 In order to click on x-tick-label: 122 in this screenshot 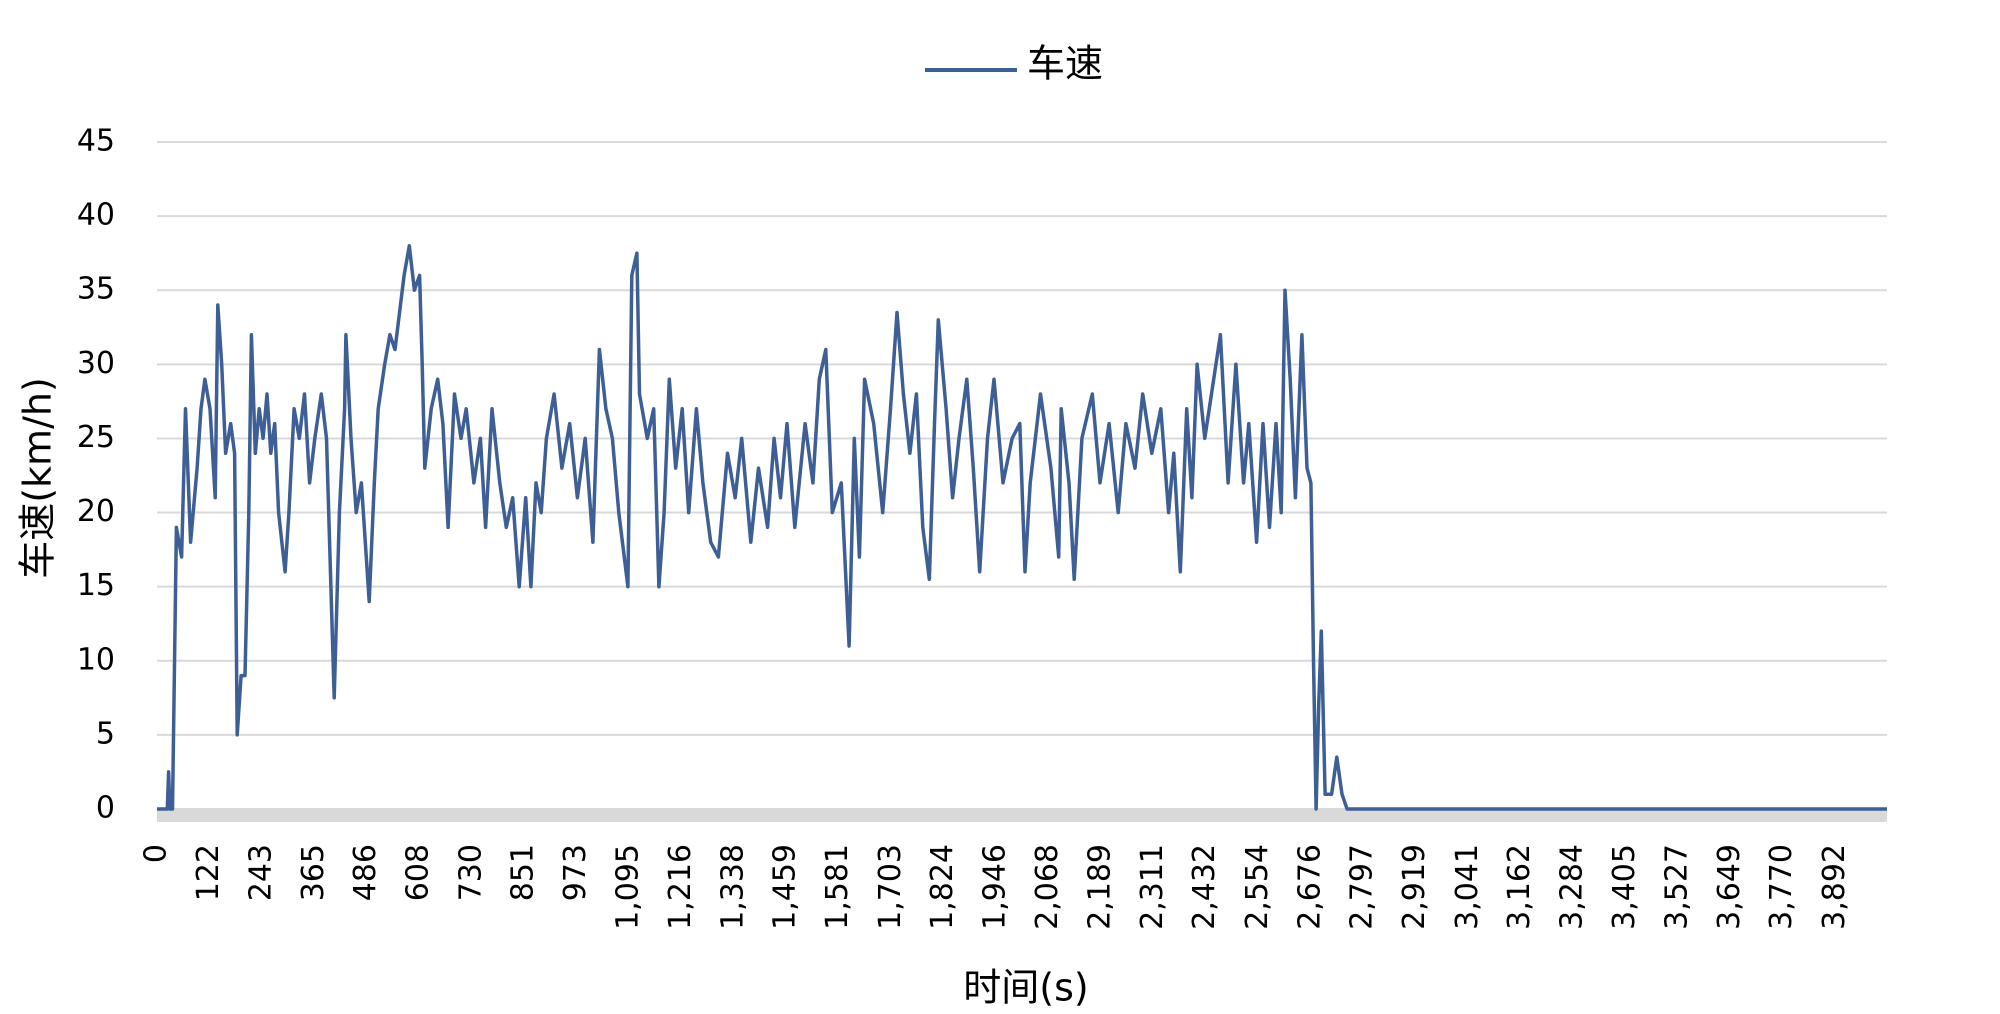, I will do `click(208, 872)`.